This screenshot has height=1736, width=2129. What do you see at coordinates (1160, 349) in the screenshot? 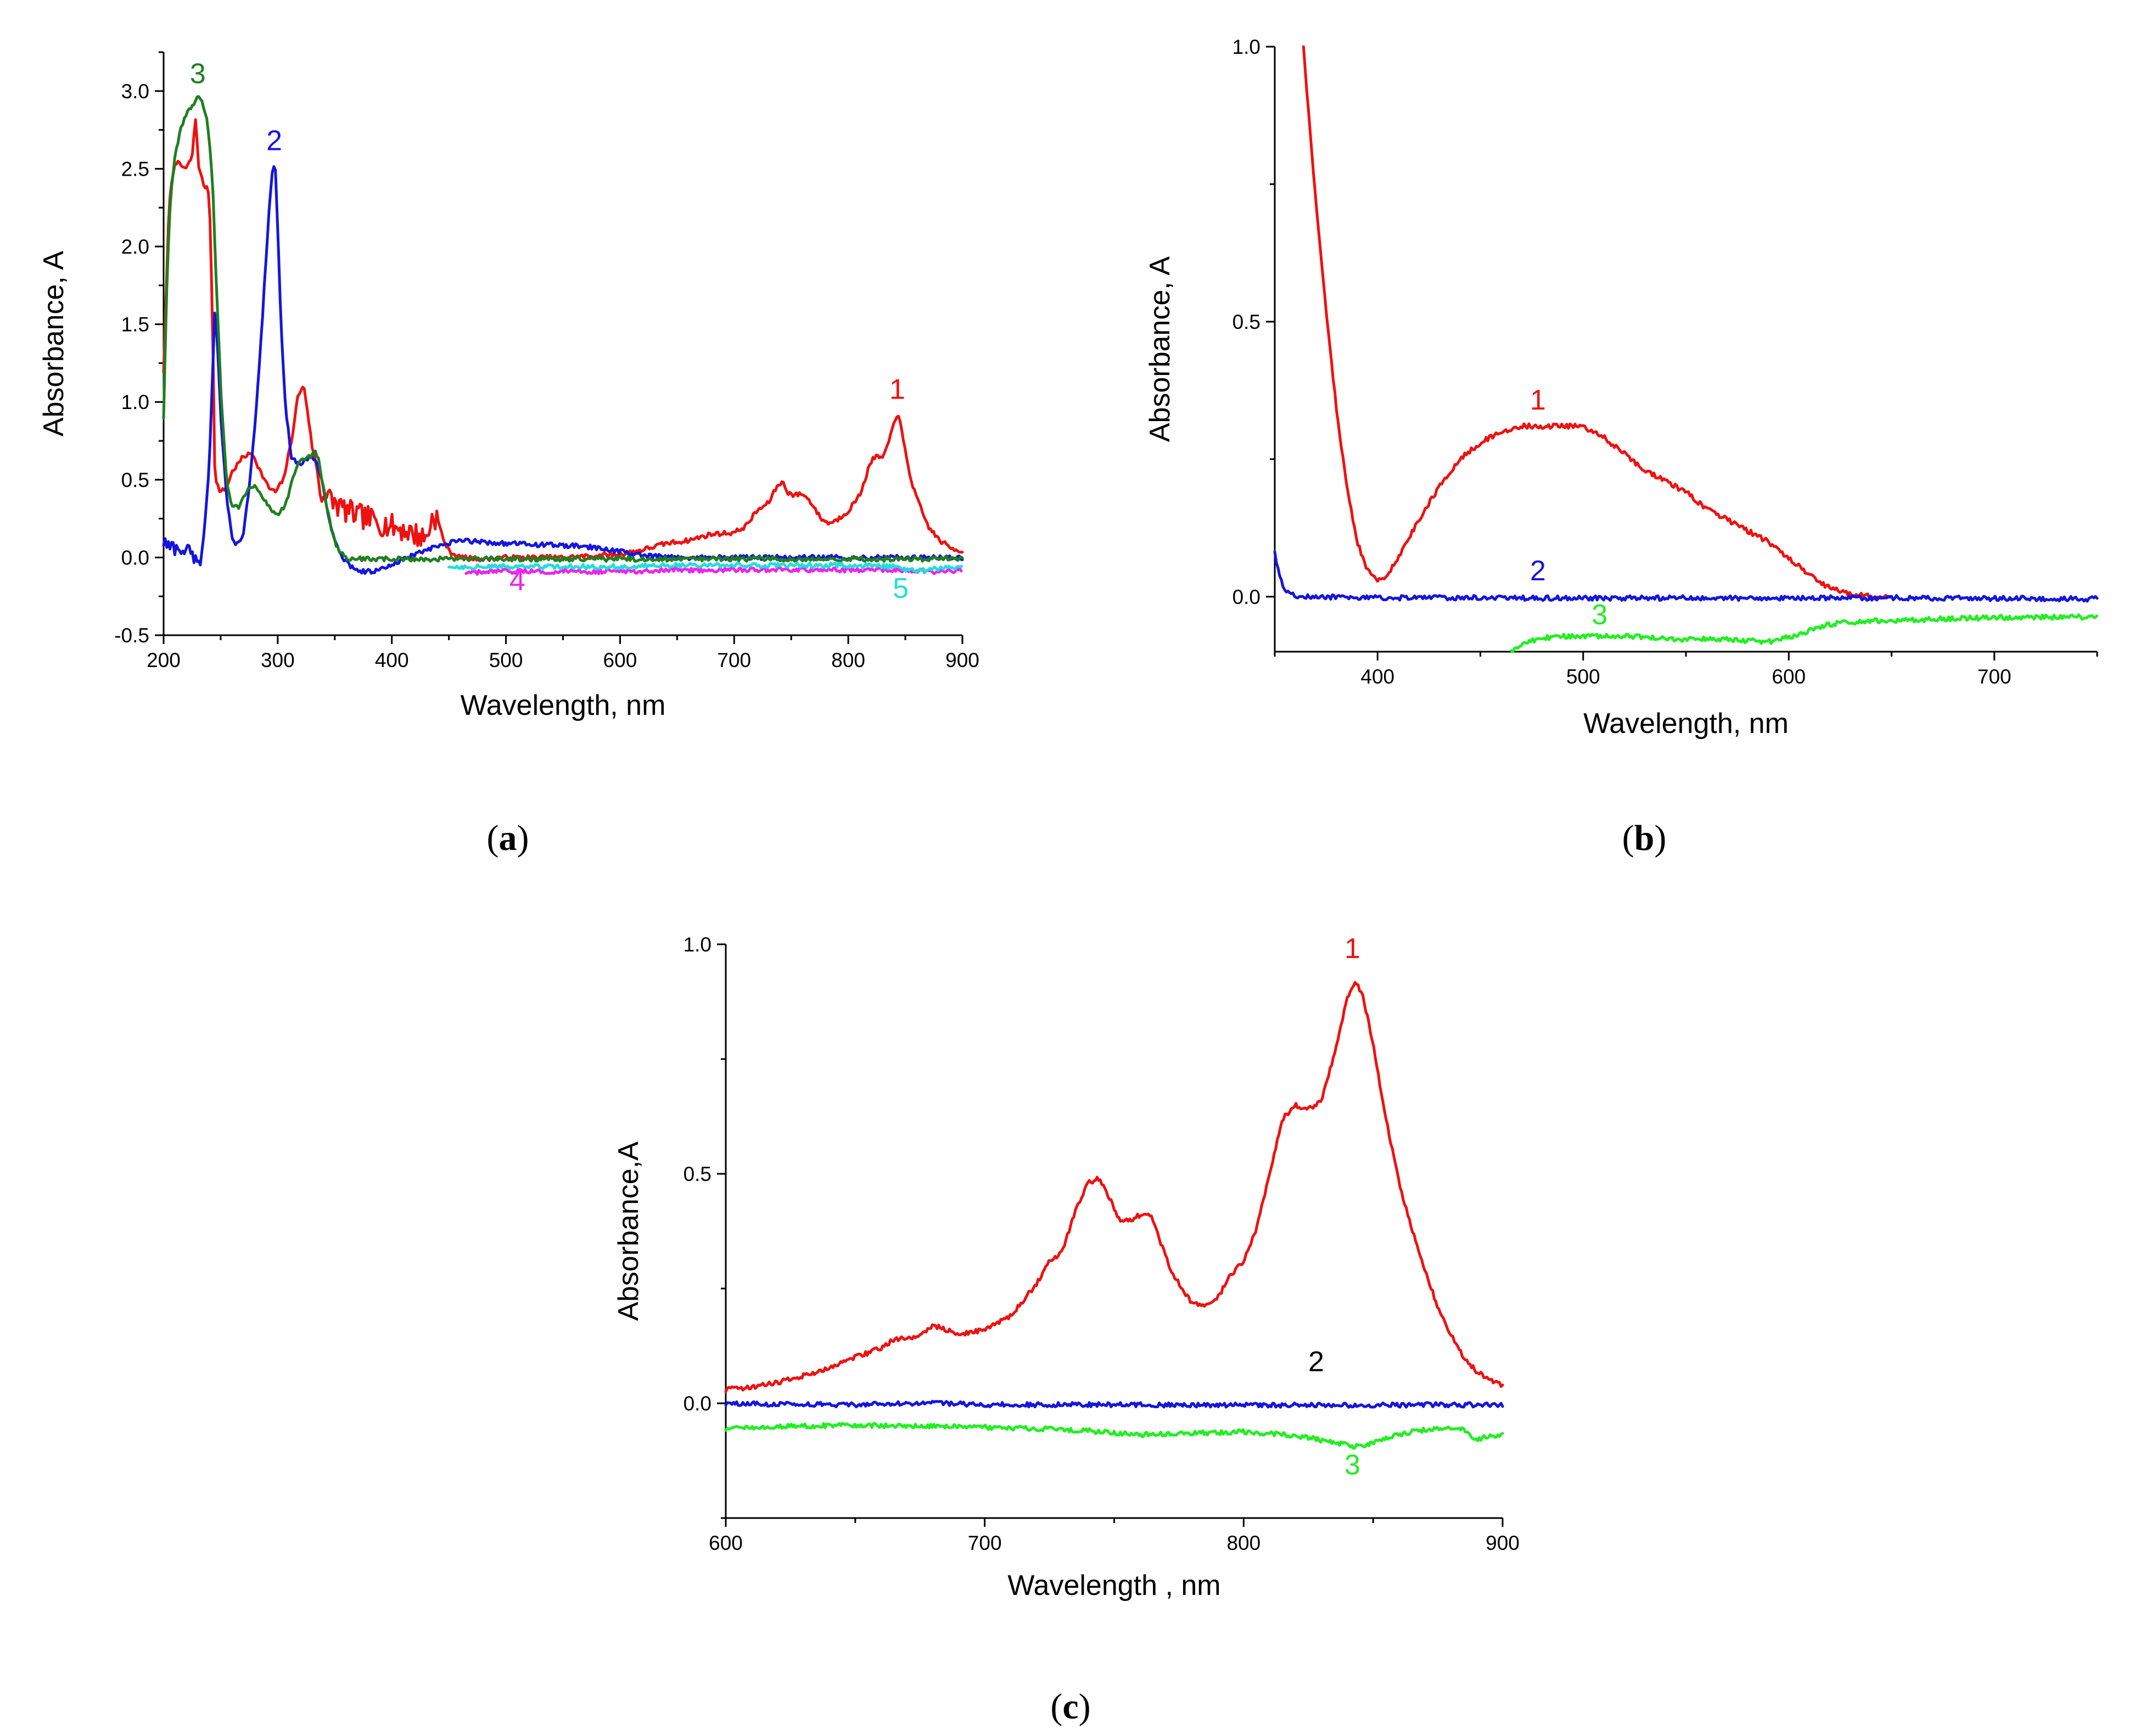
I see `panel-b-y-axis-title: Absorbance, A` at bounding box center [1160, 349].